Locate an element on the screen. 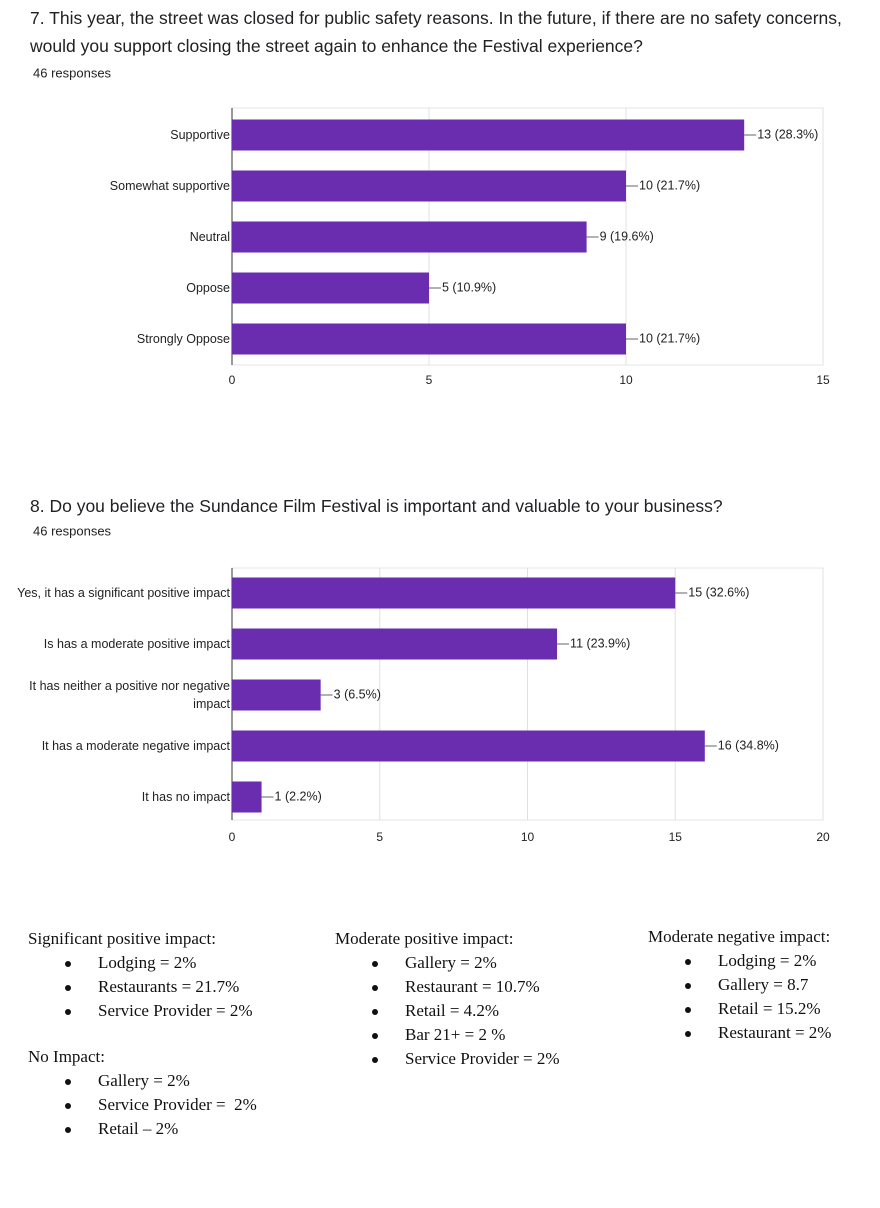  value-label: 15 (32.6%) is located at coordinates (718, 592).